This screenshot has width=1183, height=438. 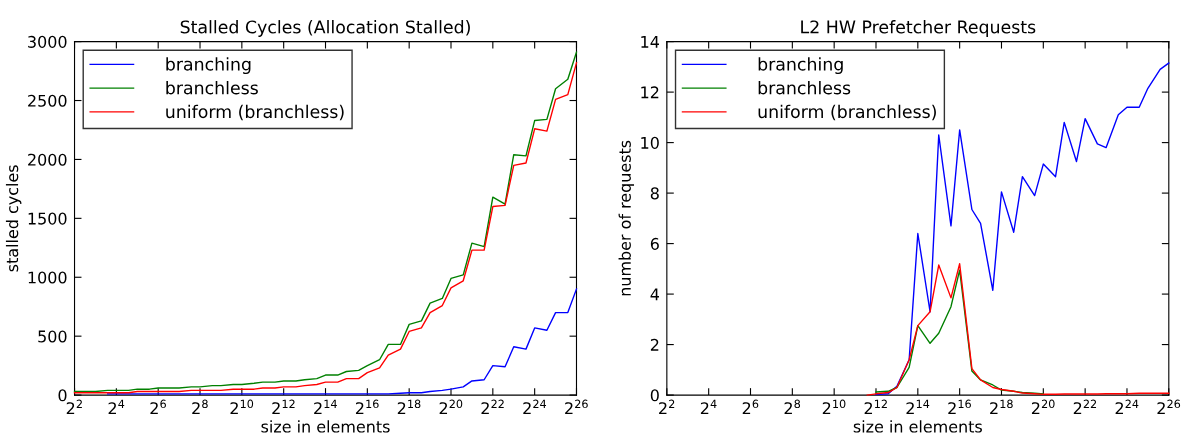 I want to click on chart-title: Stalled Cycles (Allocation Stalled), so click(x=325, y=28).